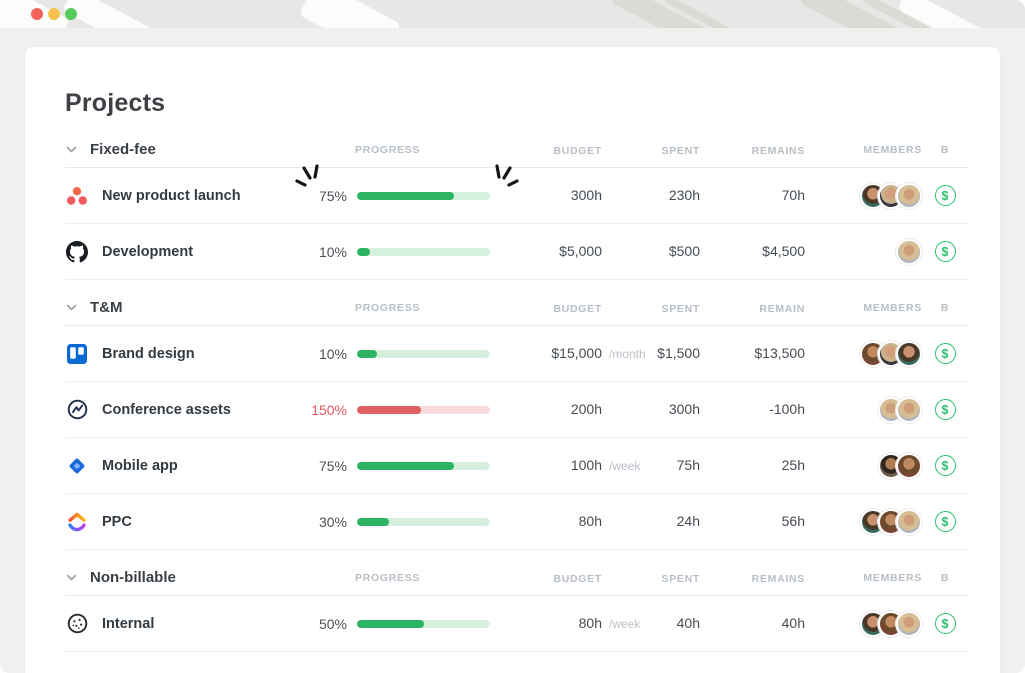  What do you see at coordinates (516, 194) in the screenshot?
I see `table-row: New product launch 75% 300h 230h 70h $` at bounding box center [516, 194].